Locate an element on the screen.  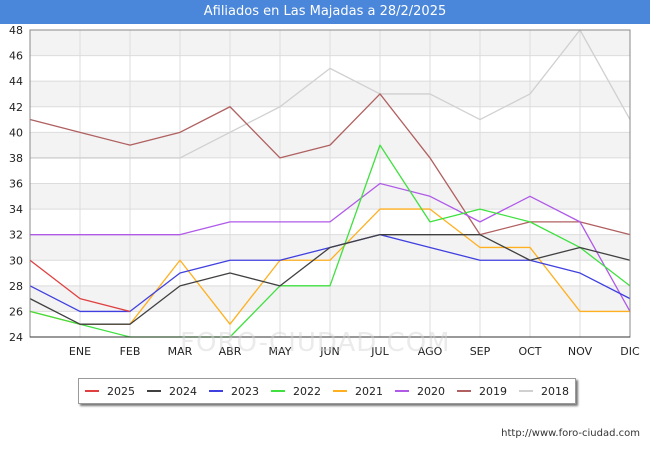
legend-item-2024: 2024 is located at coordinates (172, 391).